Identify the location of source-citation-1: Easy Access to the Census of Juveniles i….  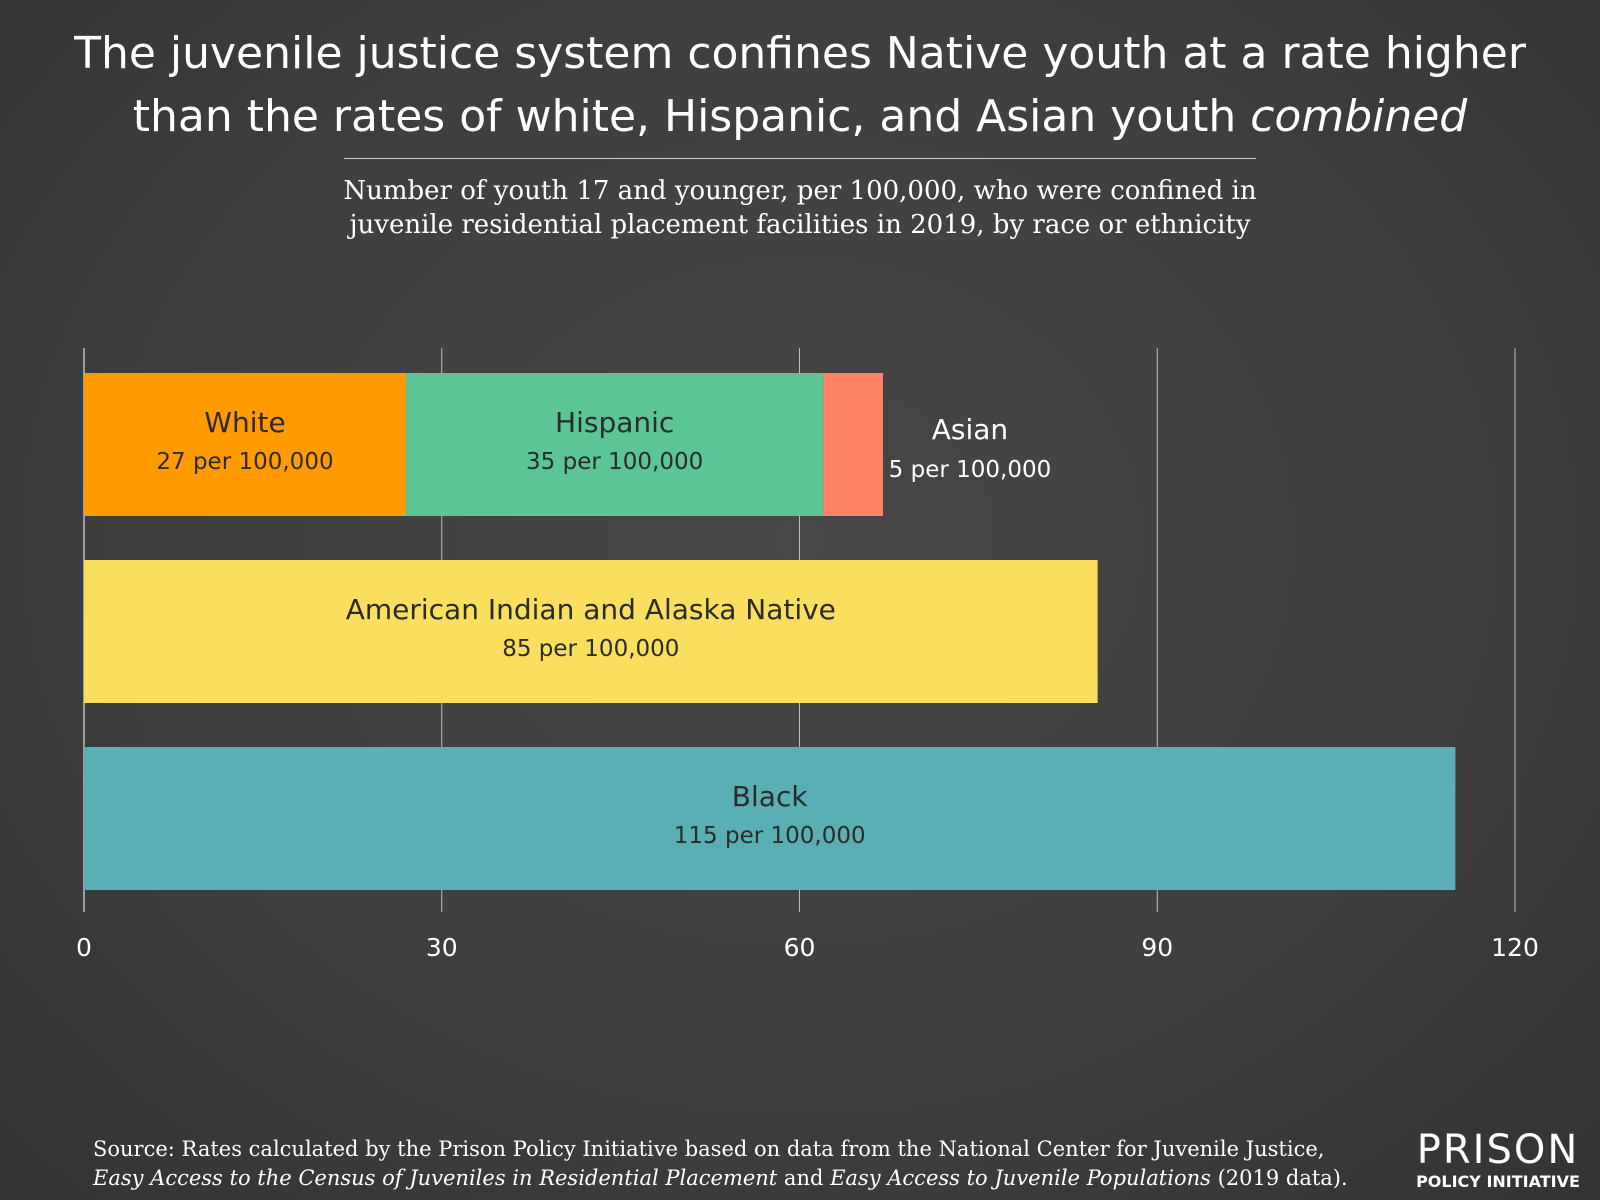
(435, 1178).